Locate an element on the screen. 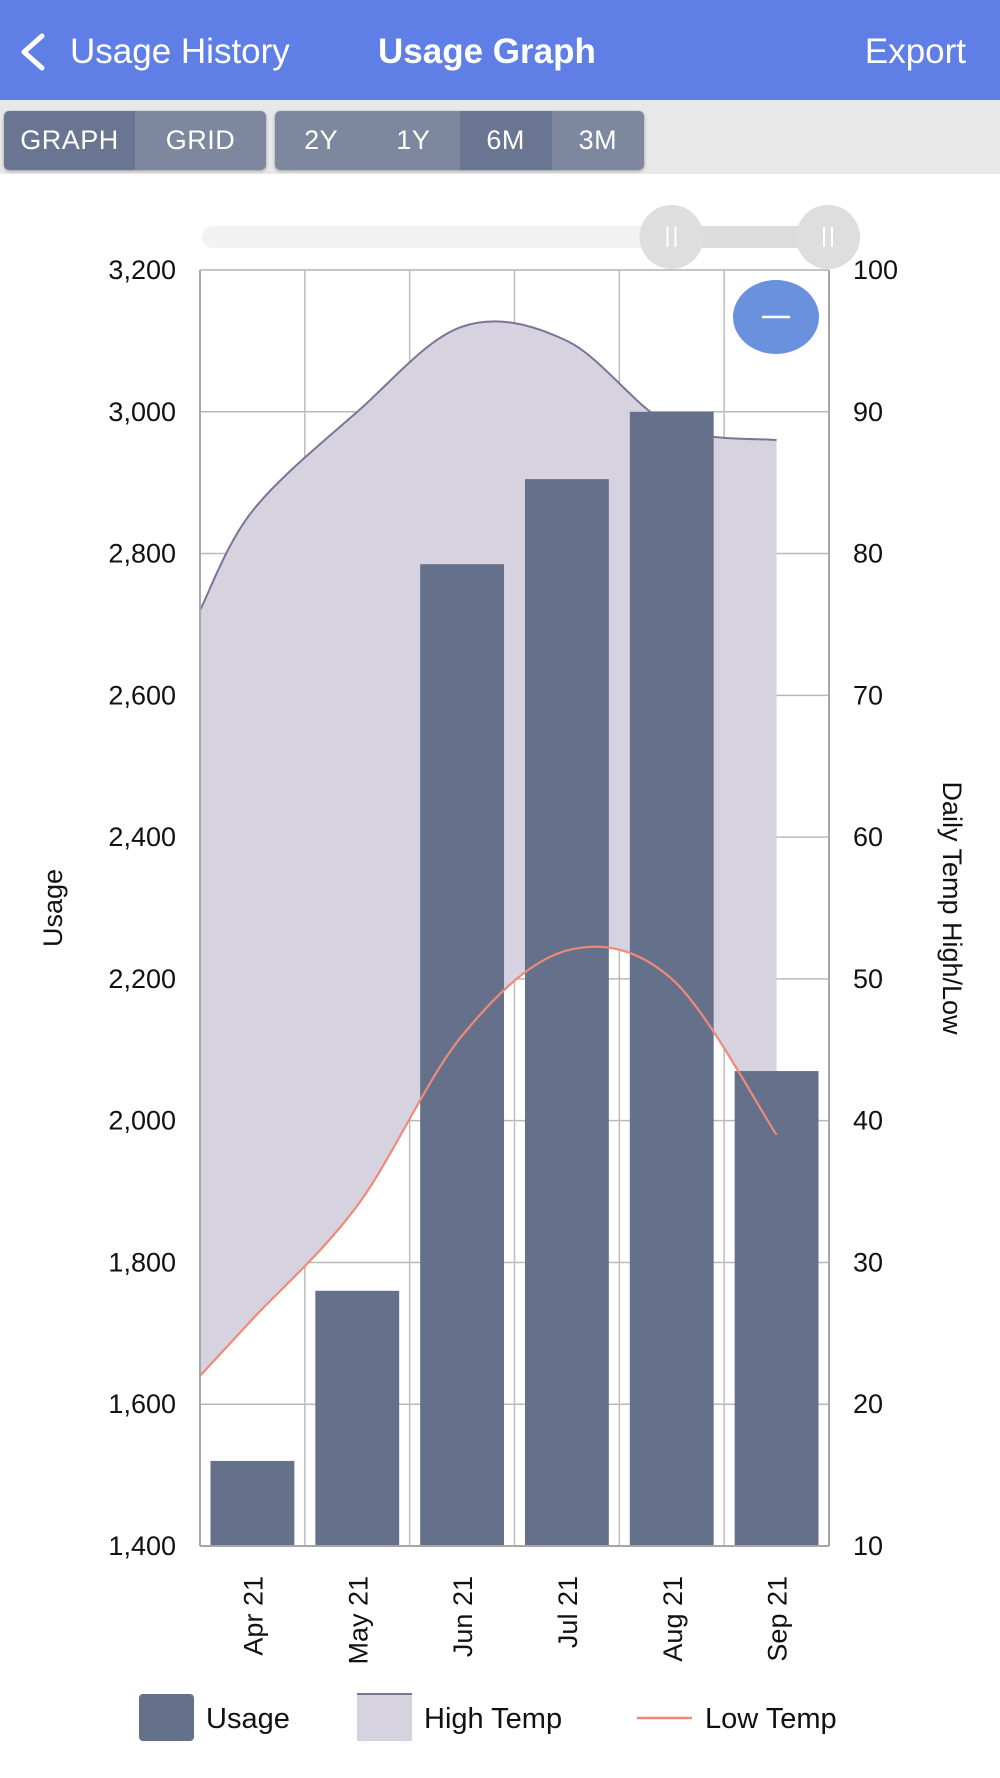 Image resolution: width=1000 pixels, height=1778 pixels. x-axis-tick-label: May 21 is located at coordinates (358, 1620).